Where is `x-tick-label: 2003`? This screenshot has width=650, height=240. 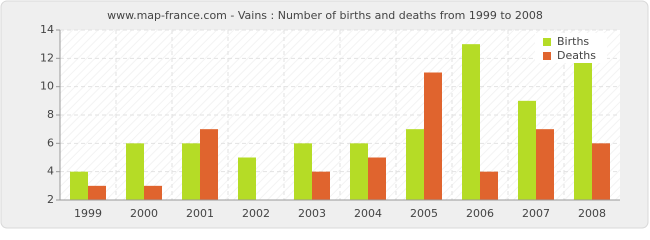
x-tick-label: 2003 is located at coordinates (312, 213).